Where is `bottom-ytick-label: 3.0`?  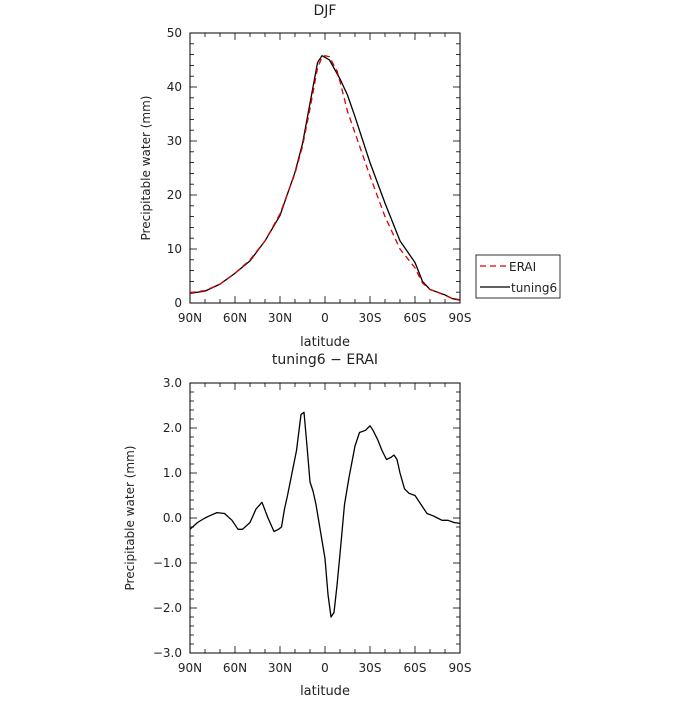
bottom-ytick-label: 3.0 is located at coordinates (172, 383).